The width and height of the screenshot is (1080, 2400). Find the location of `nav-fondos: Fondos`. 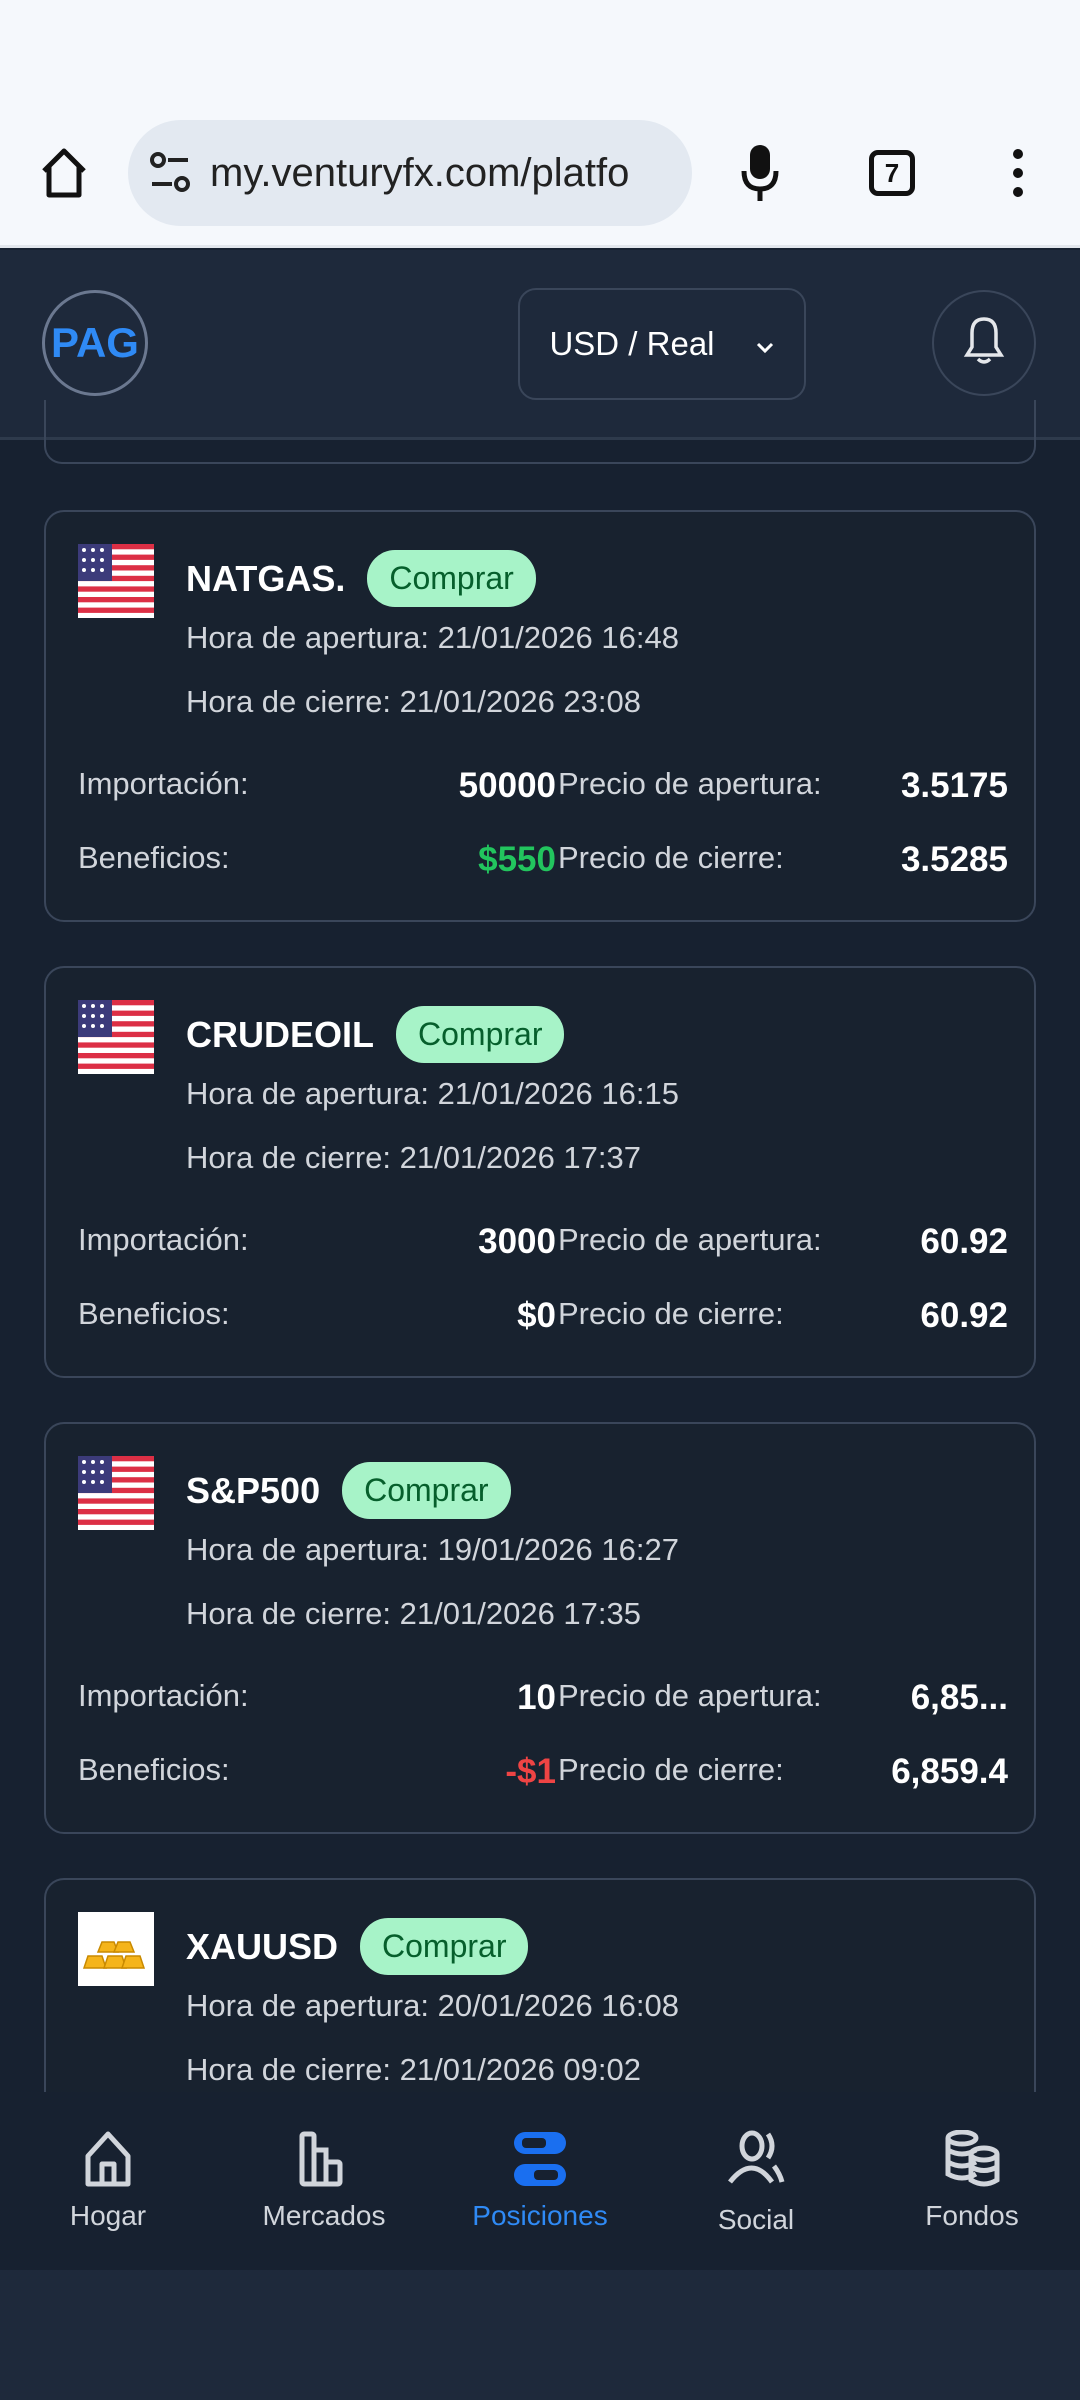

nav-fondos: Fondos is located at coordinates (972, 2181).